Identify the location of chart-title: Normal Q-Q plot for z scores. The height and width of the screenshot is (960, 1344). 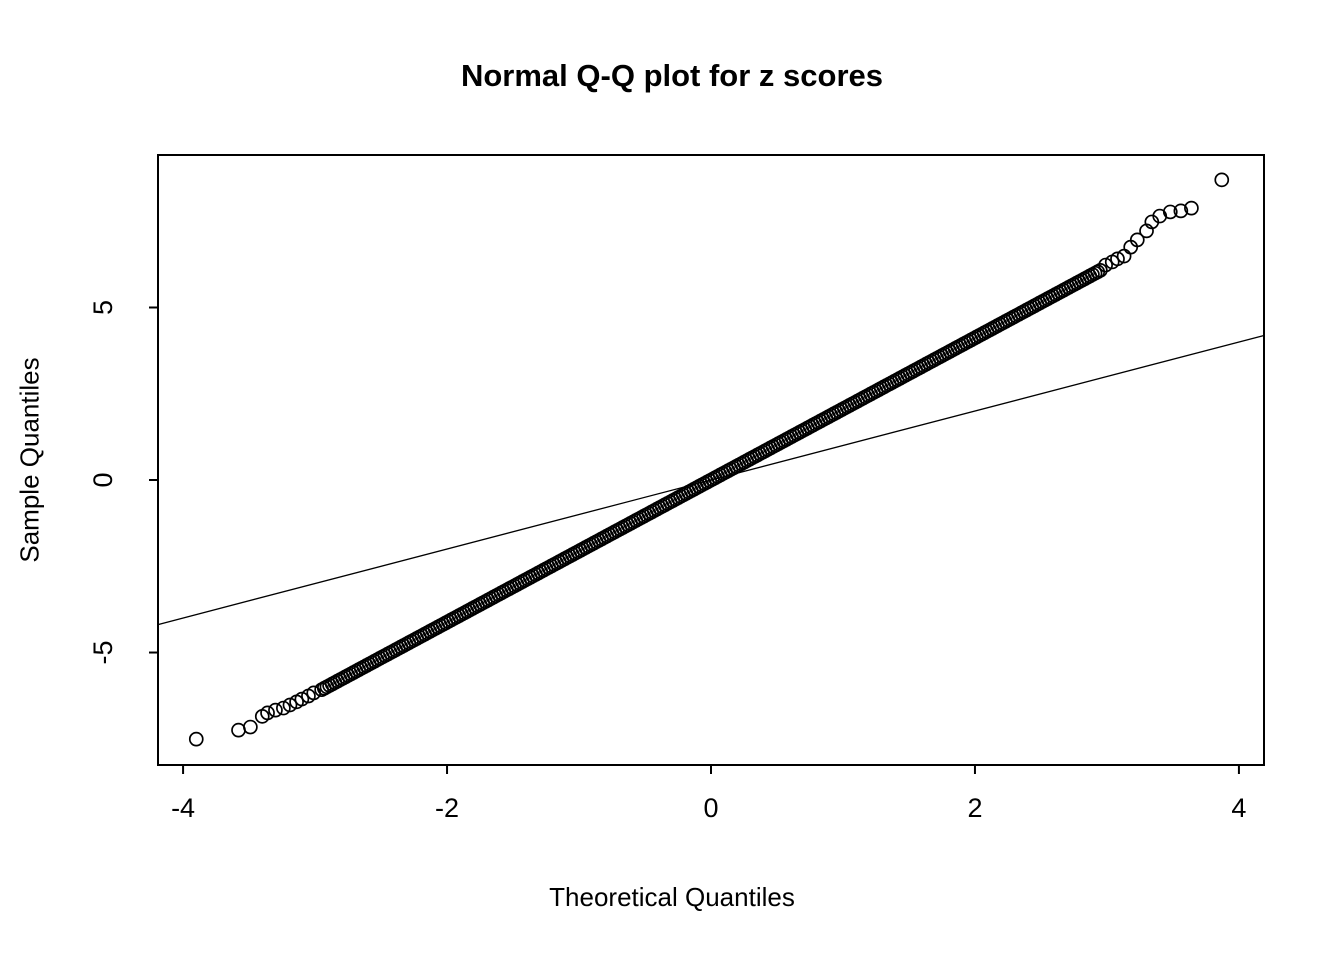
(671, 75).